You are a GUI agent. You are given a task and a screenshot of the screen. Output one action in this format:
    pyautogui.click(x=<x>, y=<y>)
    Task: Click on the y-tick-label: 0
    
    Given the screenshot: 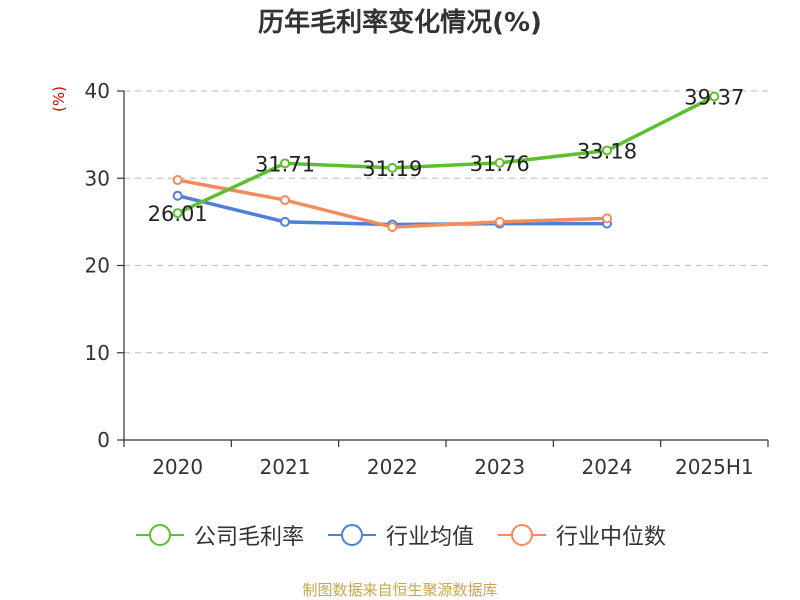 What is the action you would take?
    pyautogui.click(x=103, y=440)
    